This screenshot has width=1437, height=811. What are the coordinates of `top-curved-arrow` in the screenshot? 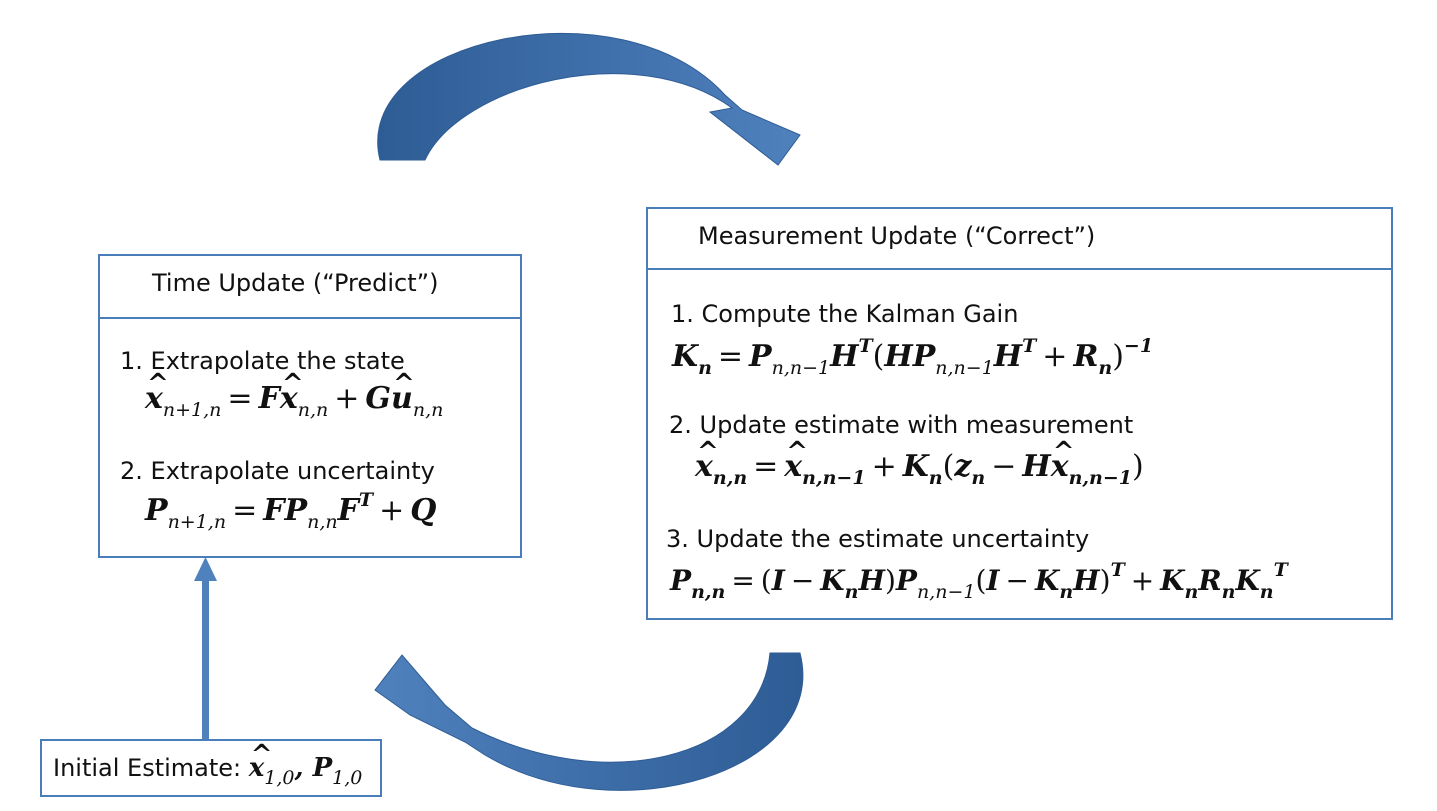 It's located at (589, 99).